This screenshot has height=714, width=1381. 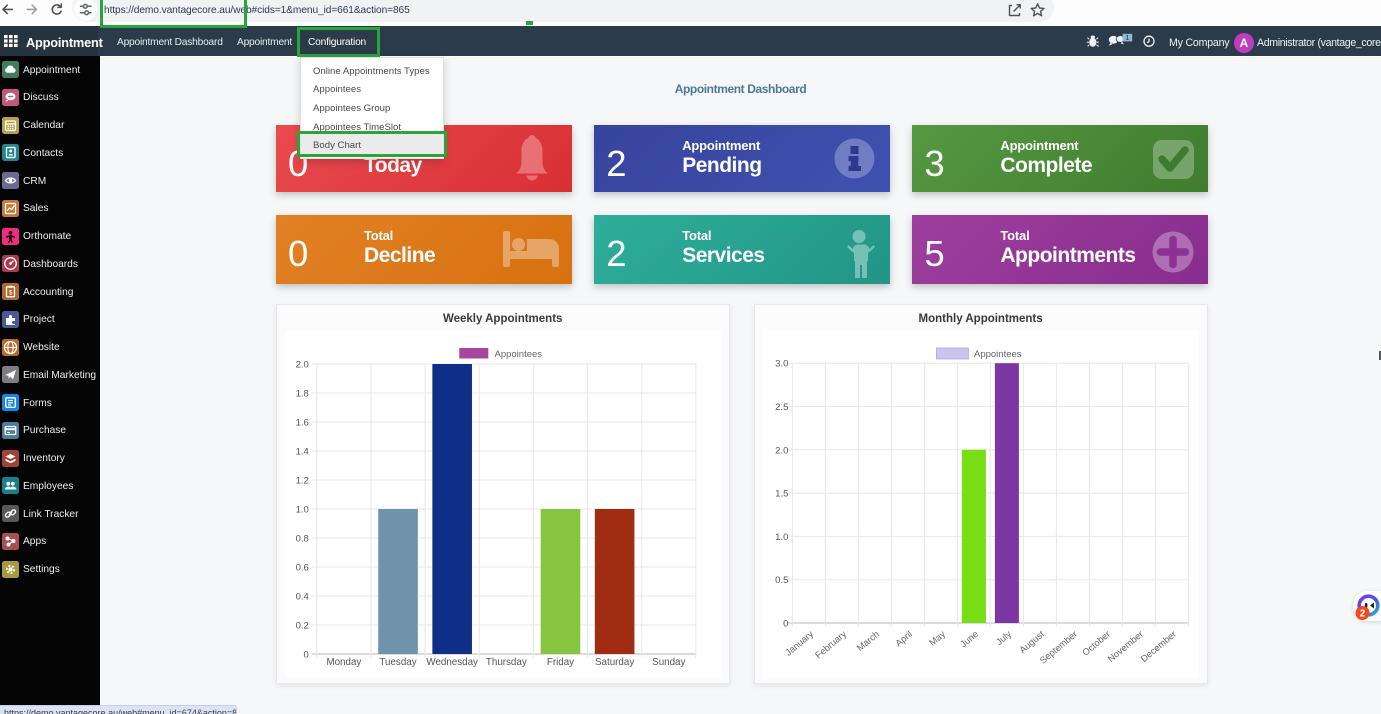 I want to click on svg-text: 1.5, so click(x=781, y=493).